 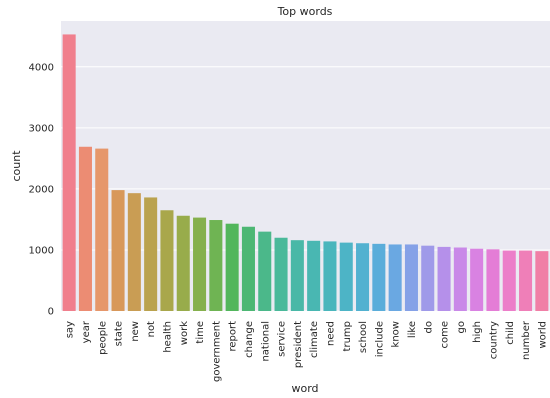 What do you see at coordinates (428, 327) in the screenshot?
I see `x-tick-label: do` at bounding box center [428, 327].